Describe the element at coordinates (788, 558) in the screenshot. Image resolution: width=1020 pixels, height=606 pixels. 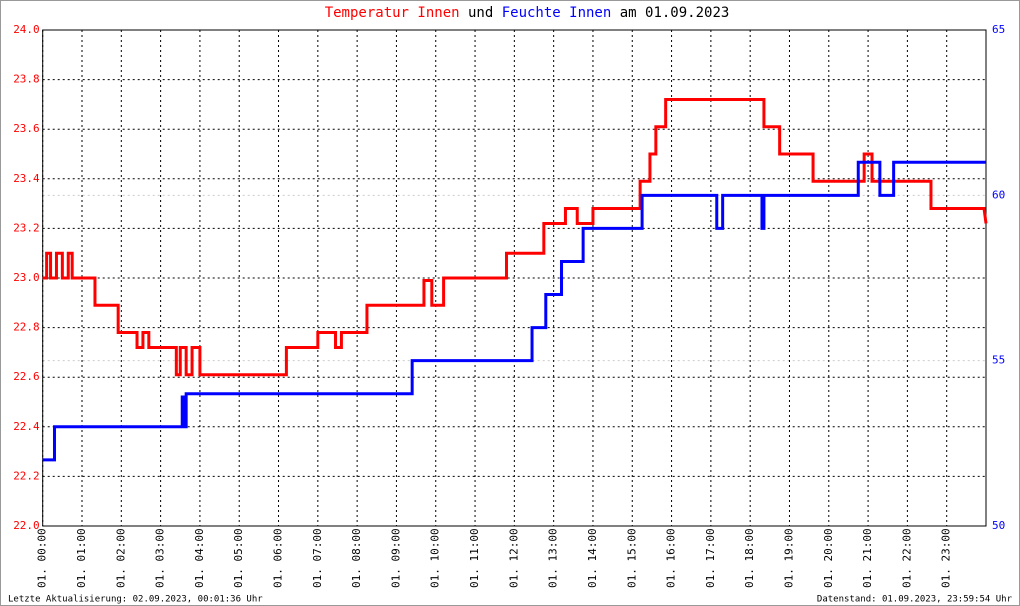
I see `x-tick-label: 01. 19:00` at that location.